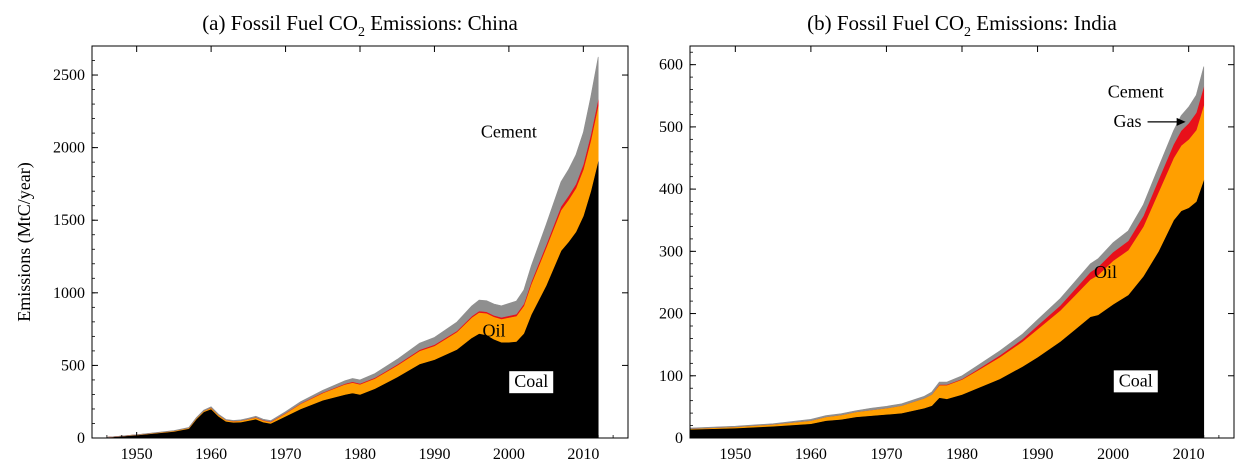 This screenshot has height=464, width=1246. What do you see at coordinates (442, 23) in the screenshot?
I see `chart-title-tail: Emissions: China` at bounding box center [442, 23].